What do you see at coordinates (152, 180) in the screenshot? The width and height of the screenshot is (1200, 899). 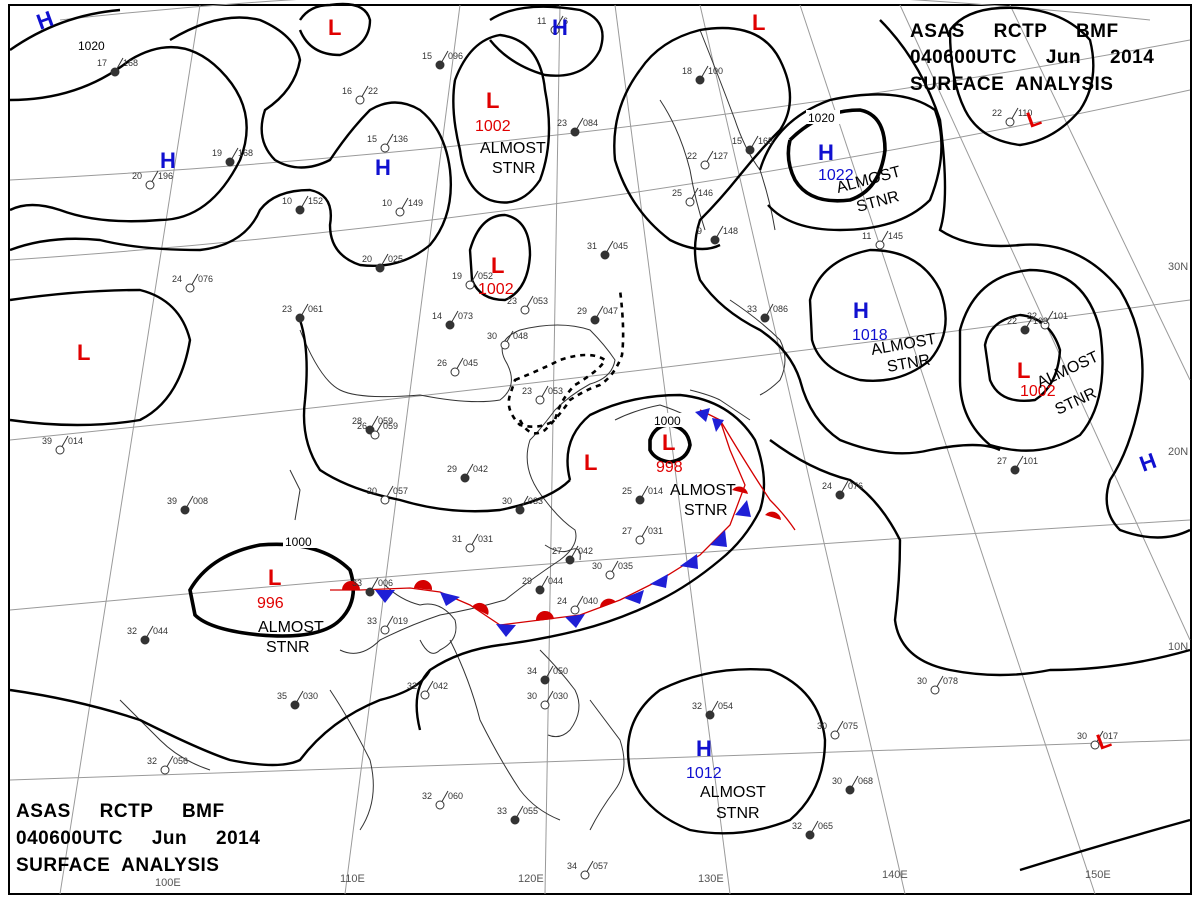 I see `station-plot: 20 196` at bounding box center [152, 180].